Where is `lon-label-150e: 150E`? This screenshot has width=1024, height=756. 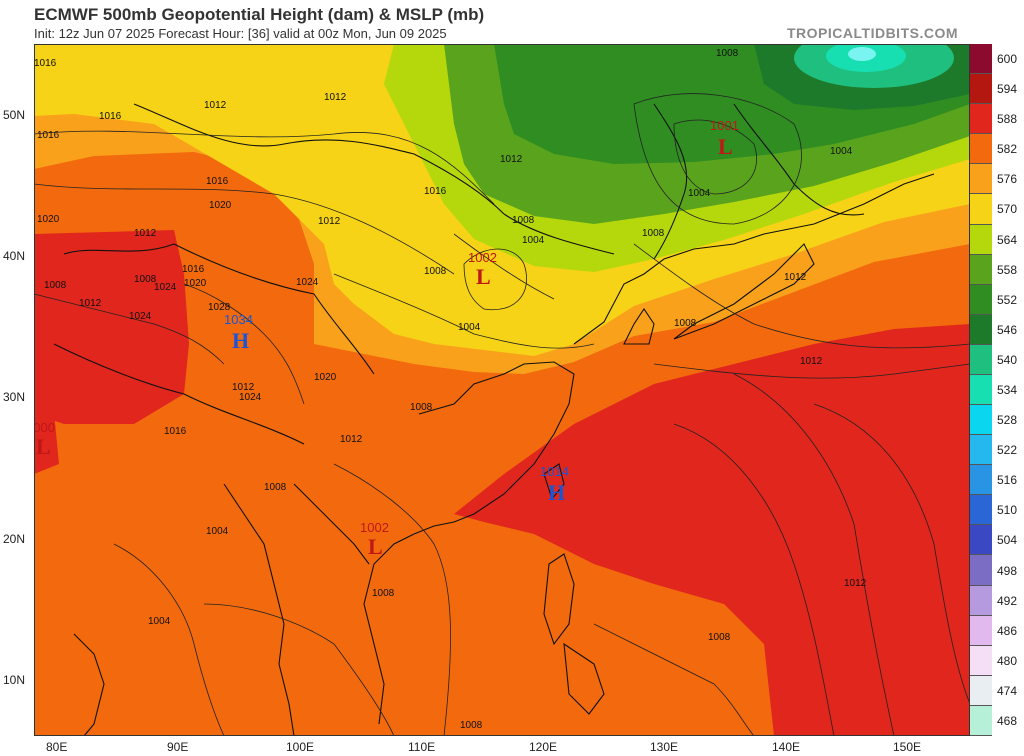 lon-label-150e: 150E is located at coordinates (907, 747).